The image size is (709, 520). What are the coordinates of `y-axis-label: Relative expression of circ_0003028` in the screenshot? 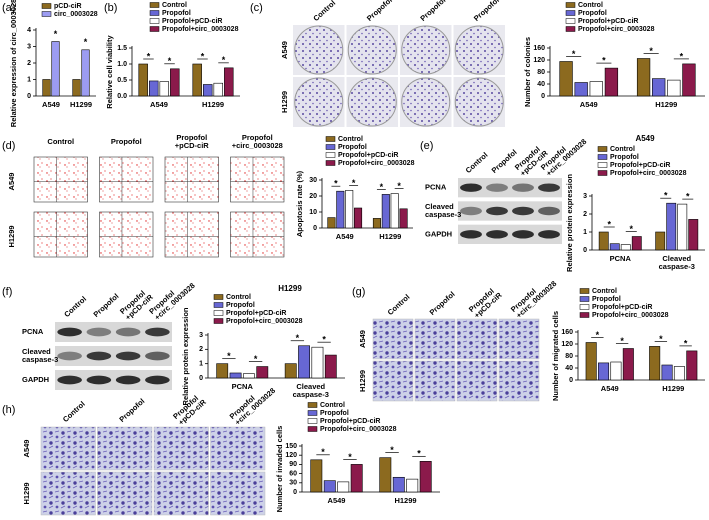 It's located at (13, 63).